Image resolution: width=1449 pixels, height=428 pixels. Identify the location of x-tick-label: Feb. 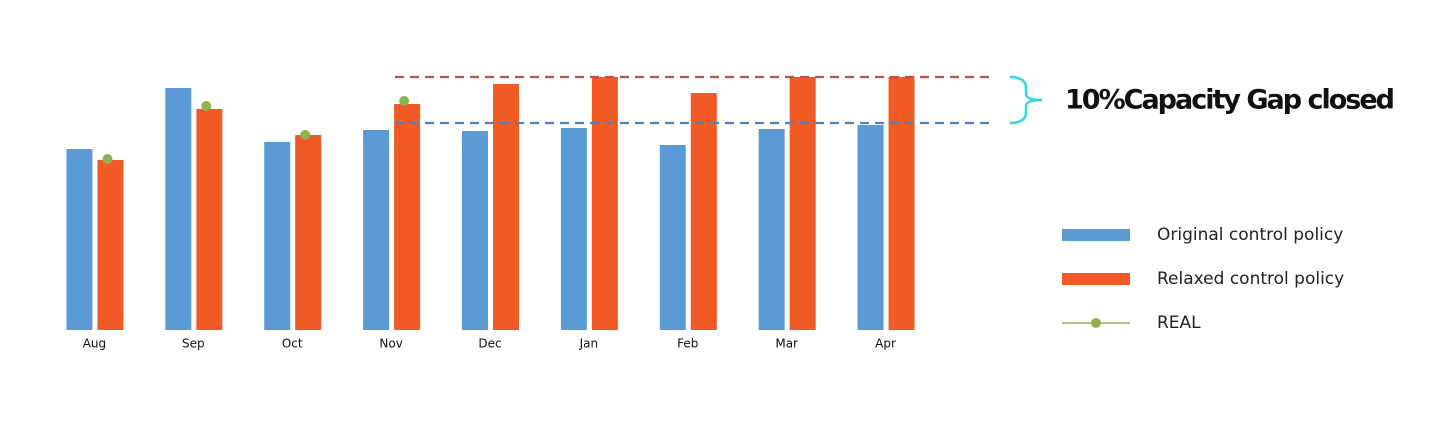
(687, 344).